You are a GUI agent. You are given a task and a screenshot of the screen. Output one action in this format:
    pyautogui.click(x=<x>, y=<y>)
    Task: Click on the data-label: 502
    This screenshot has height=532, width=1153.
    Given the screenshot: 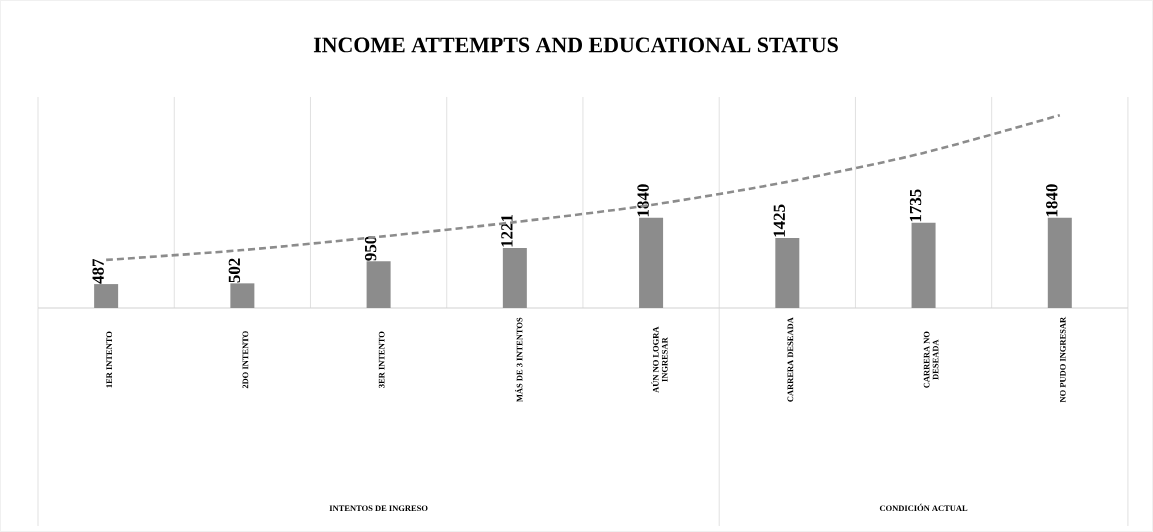 What is the action you would take?
    pyautogui.click(x=234, y=270)
    